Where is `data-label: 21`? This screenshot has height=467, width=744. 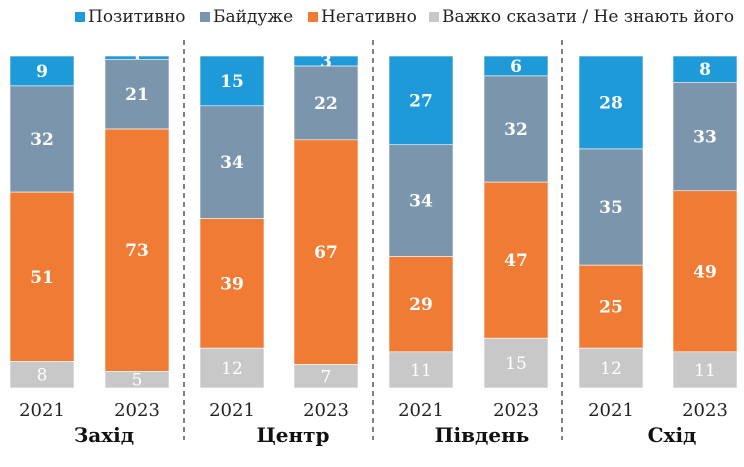
data-label: 21 is located at coordinates (137, 95).